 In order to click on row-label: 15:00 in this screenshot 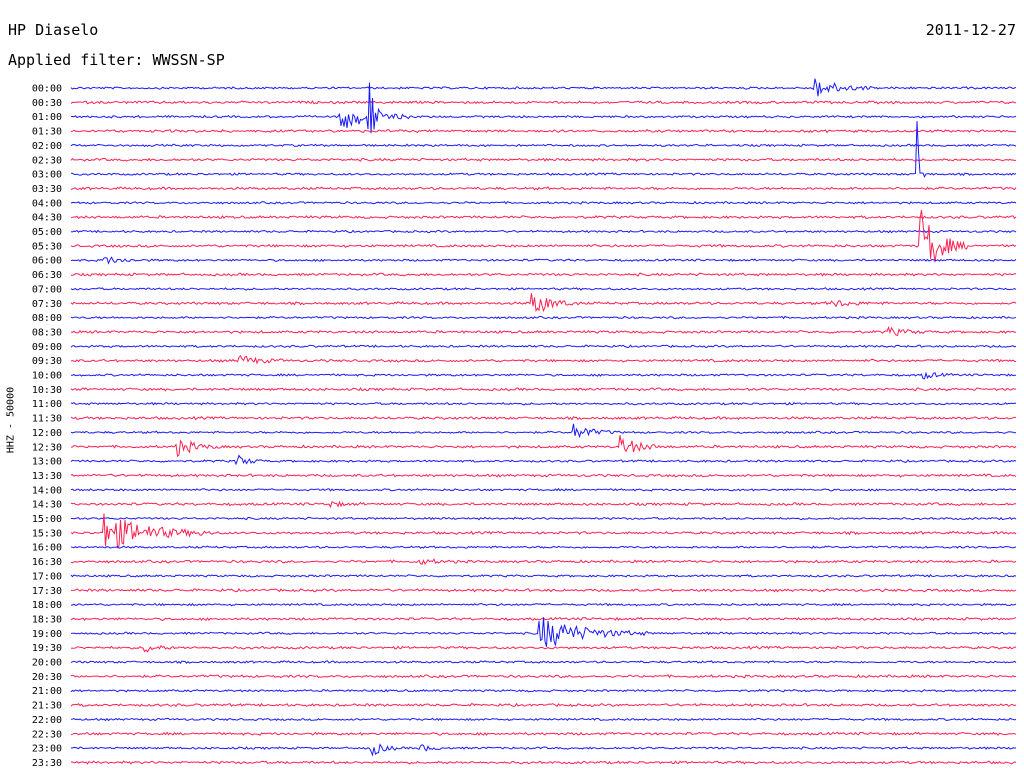, I will do `click(47, 519)`.